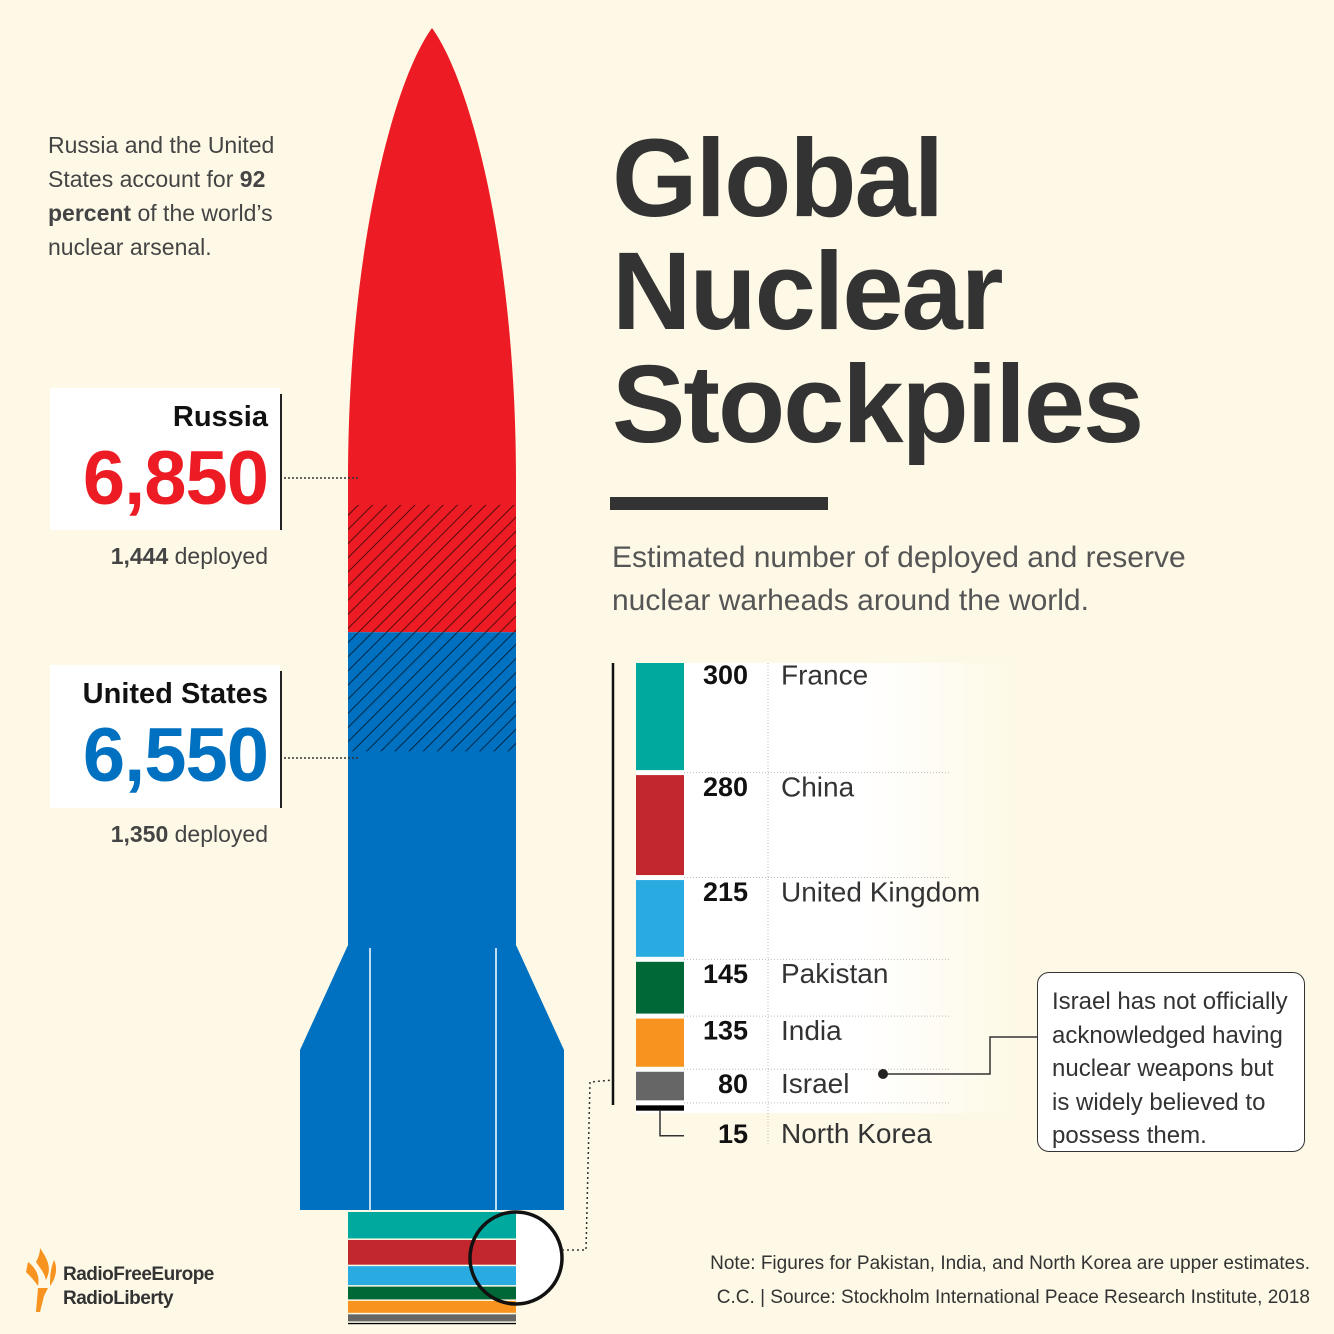 This screenshot has width=1334, height=1334. What do you see at coordinates (160, 230) in the screenshot?
I see `intro-text: of the world’s nuclear arsenal.` at bounding box center [160, 230].